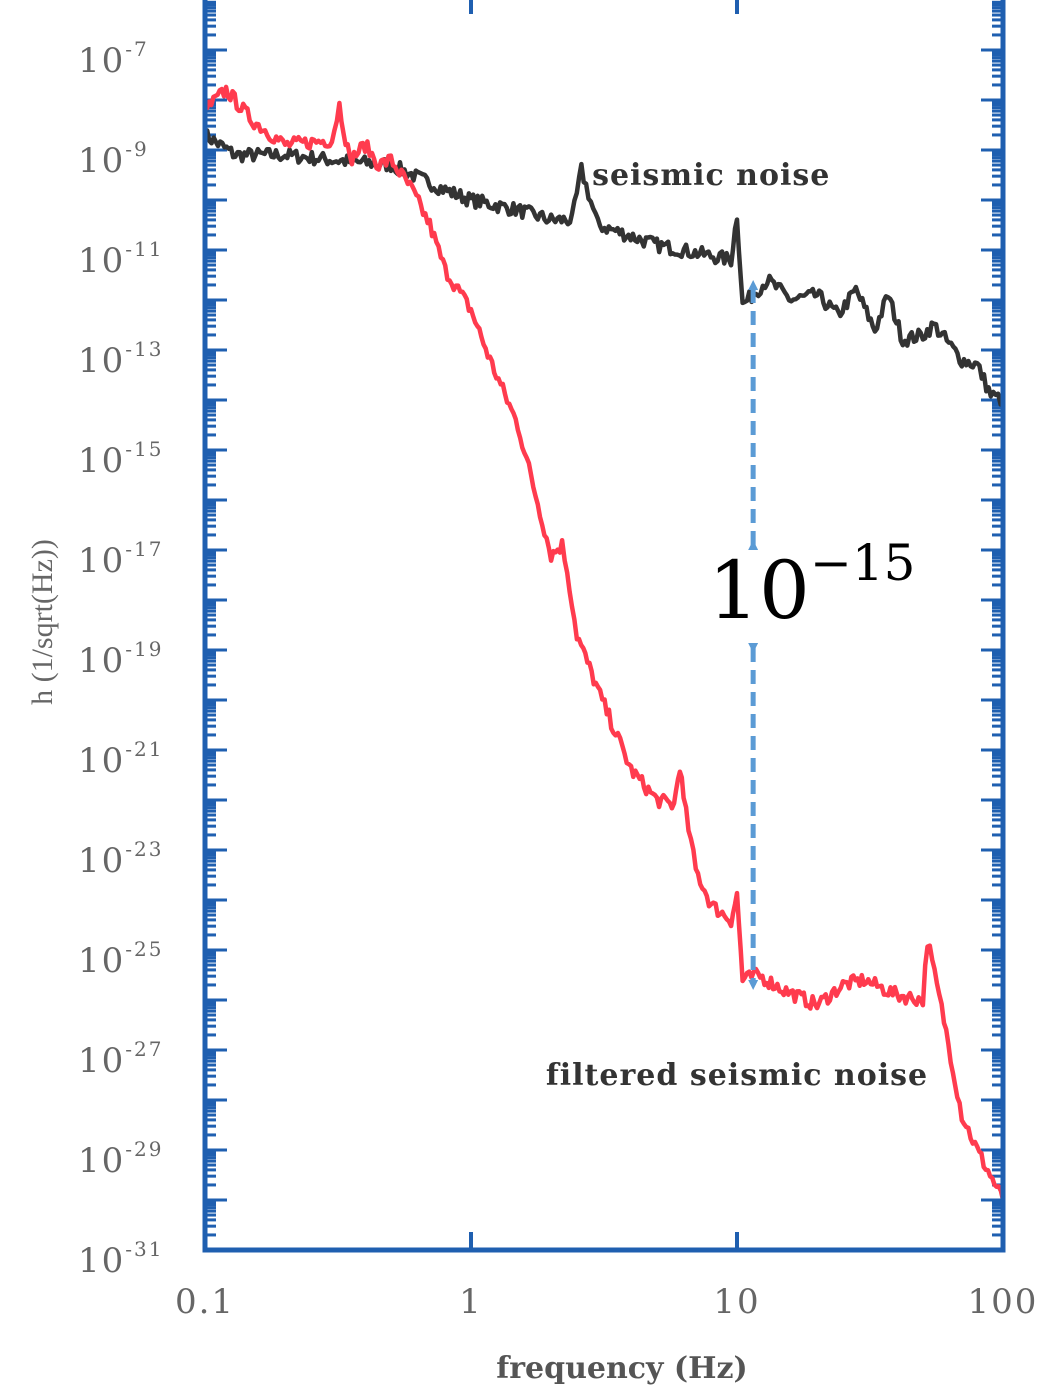 The image size is (1063, 1387). Describe the element at coordinates (811, 585) in the screenshot. I see `gap-label: 10−15` at that location.